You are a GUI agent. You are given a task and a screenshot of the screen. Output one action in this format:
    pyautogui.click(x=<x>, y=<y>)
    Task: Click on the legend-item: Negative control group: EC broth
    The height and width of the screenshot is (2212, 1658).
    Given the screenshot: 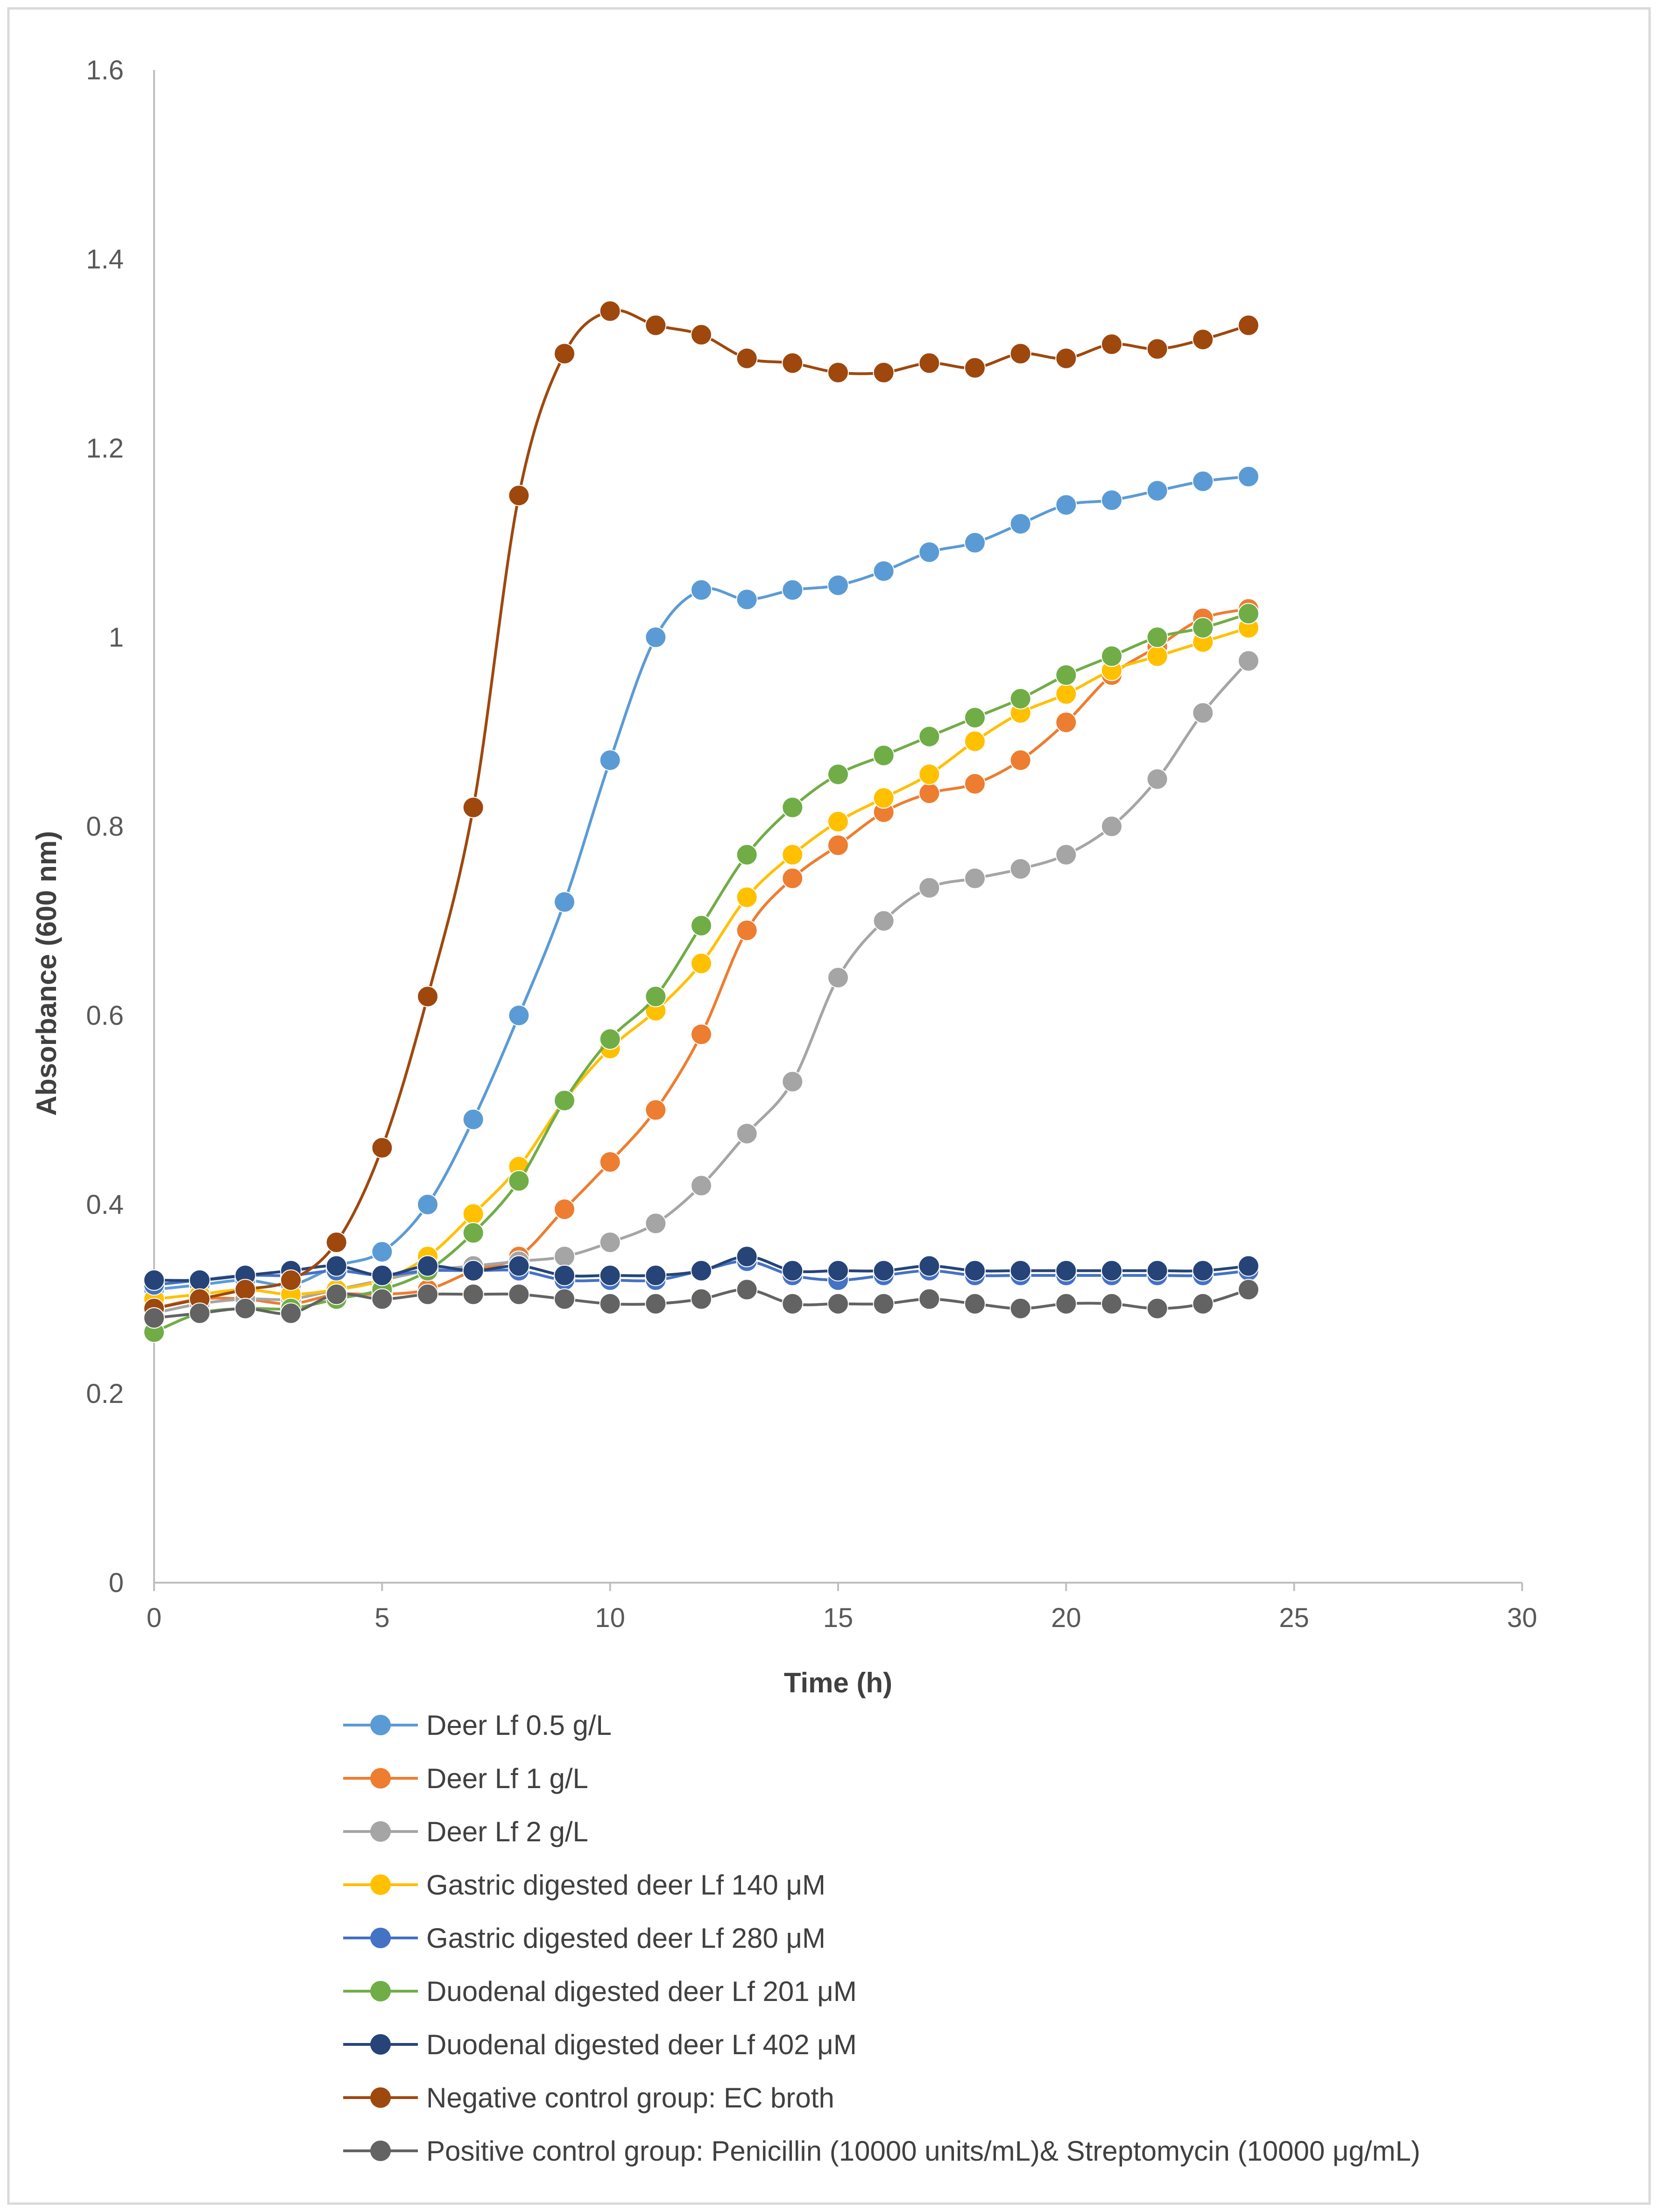 What is the action you would take?
    pyautogui.click(x=588, y=2097)
    